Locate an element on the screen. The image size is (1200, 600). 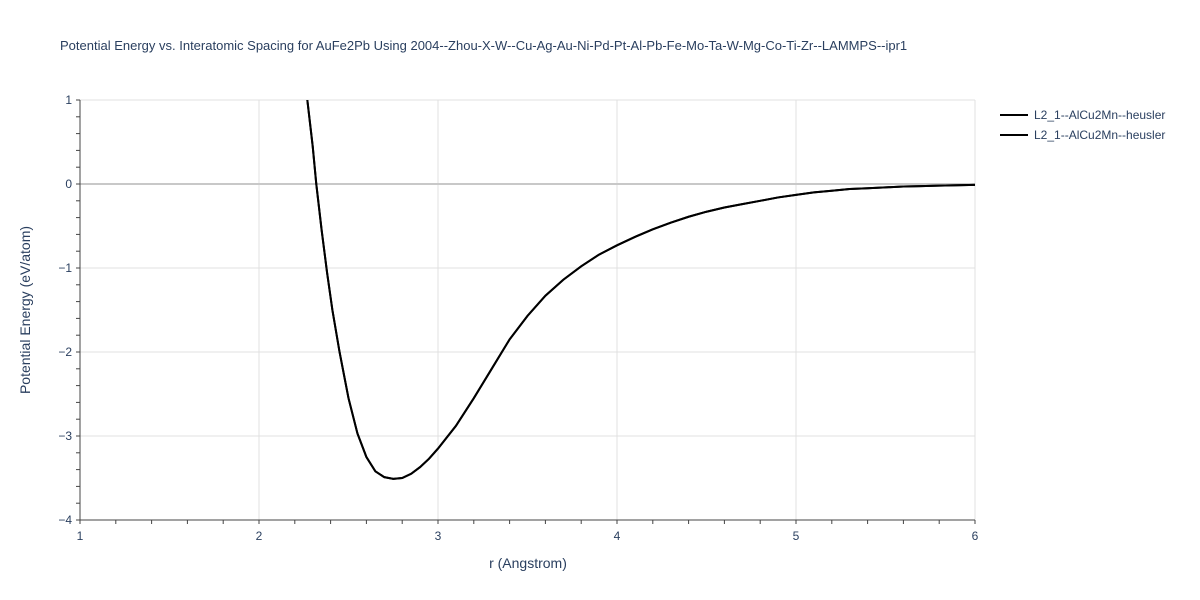
legend-item-2: L2_1--AlCu2Mn--heusler is located at coordinates (1082, 135).